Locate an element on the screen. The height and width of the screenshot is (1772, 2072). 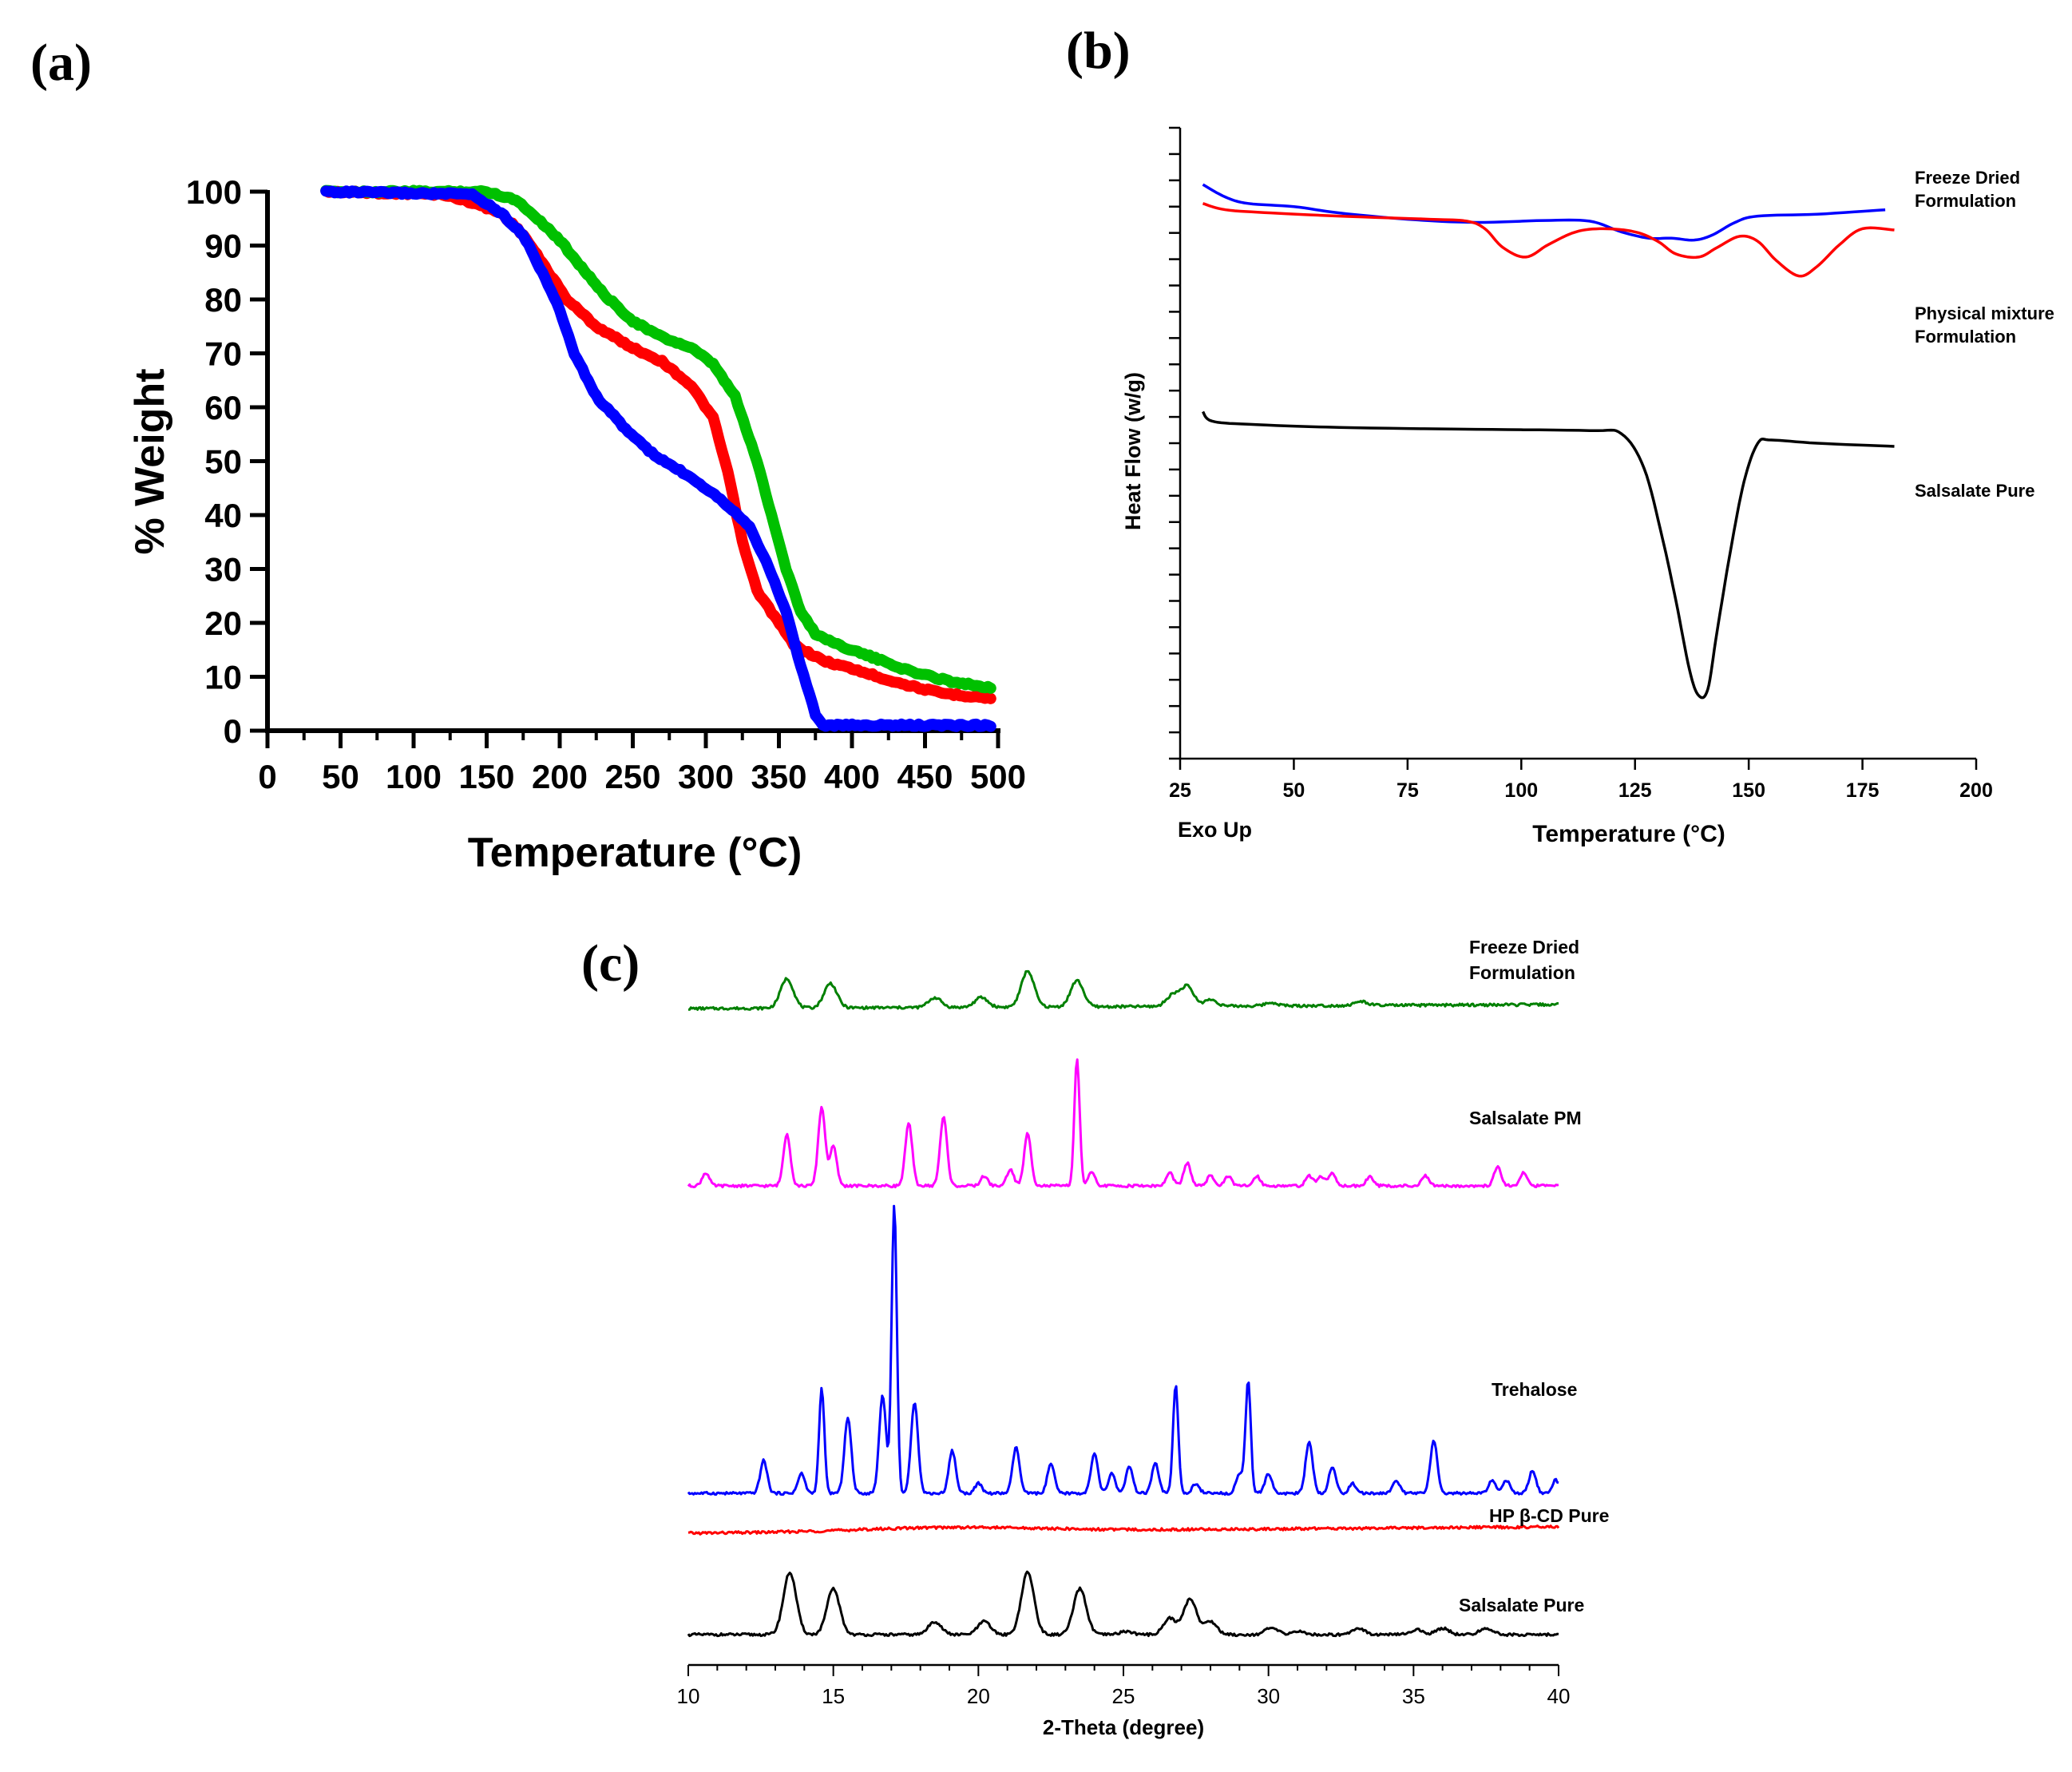
tga-y-tick-label: 70 is located at coordinates (223, 354).